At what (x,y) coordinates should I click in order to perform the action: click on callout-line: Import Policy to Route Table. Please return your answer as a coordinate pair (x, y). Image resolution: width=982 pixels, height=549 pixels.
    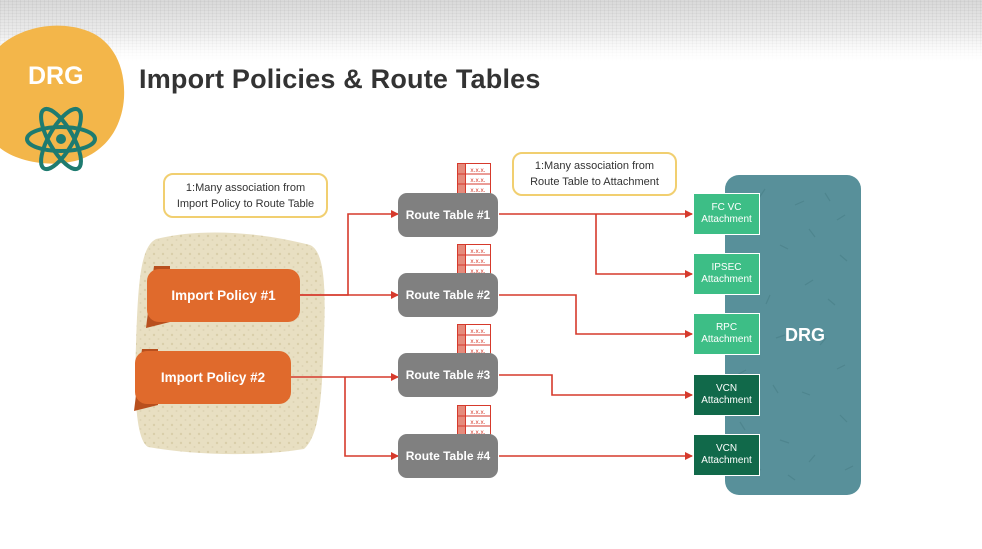
    Looking at the image, I should click on (245, 203).